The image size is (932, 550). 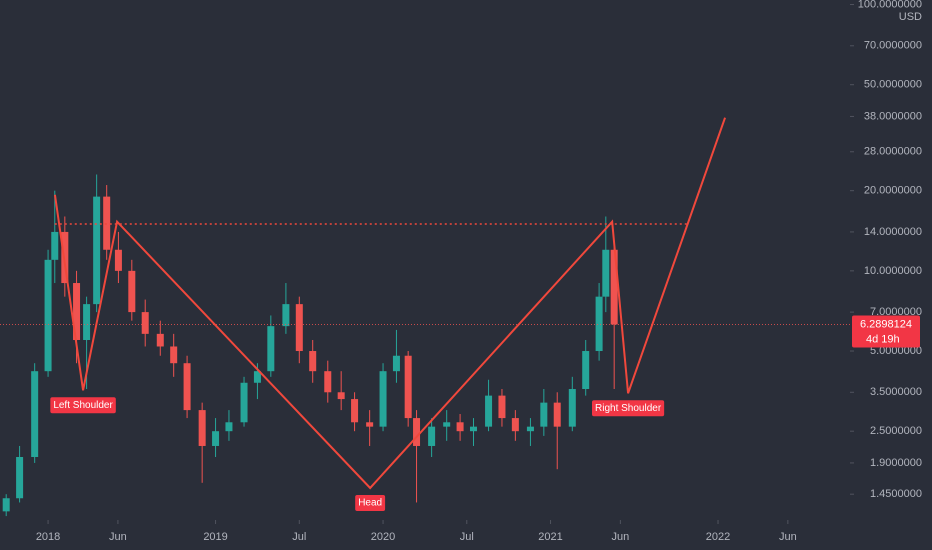 I want to click on x-tick-label: 2022, so click(x=718, y=537).